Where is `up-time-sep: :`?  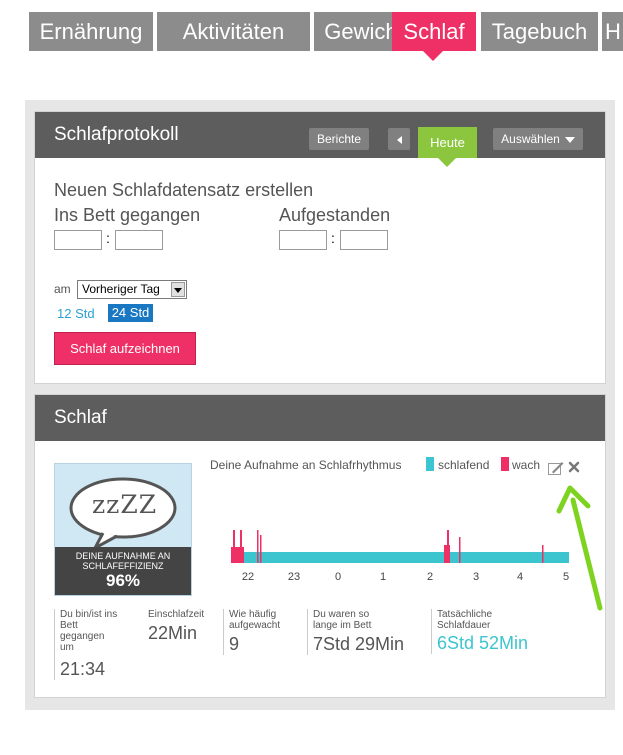 up-time-sep: : is located at coordinates (333, 238).